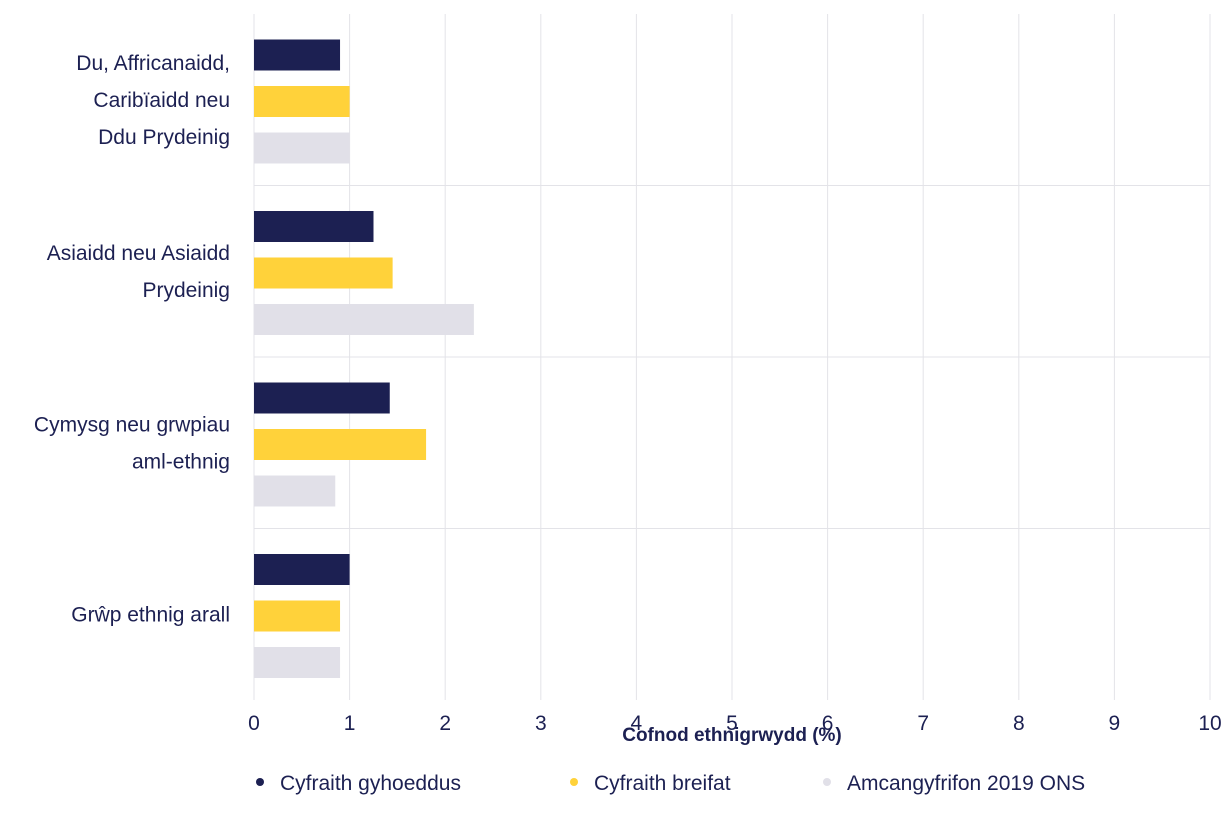  I want to click on category-label-line: Ddu Prydeinig, so click(164, 137).